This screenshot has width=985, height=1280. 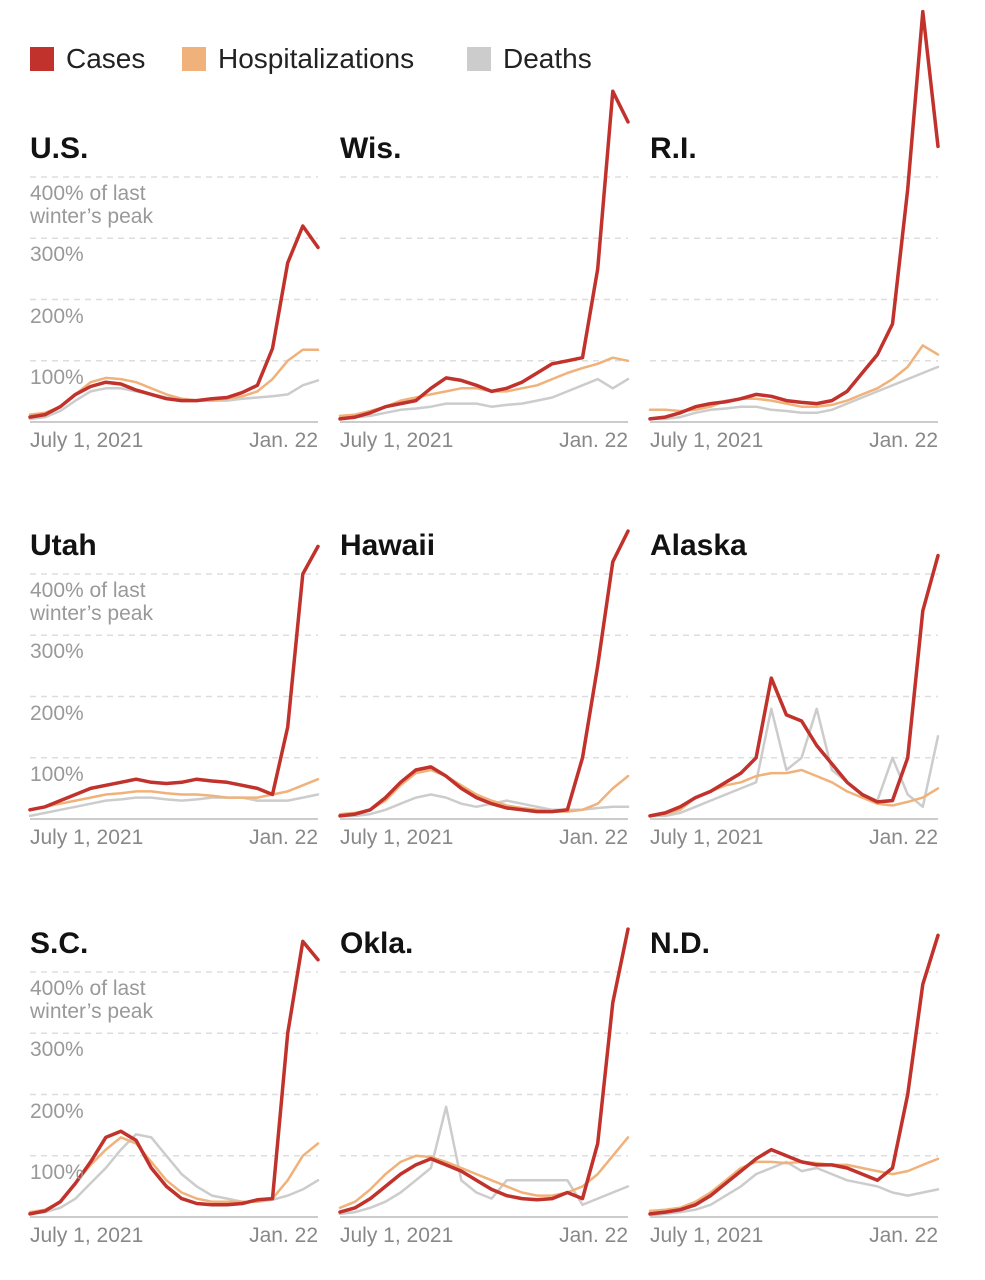 I want to click on panel-title: S.C., so click(x=59, y=943).